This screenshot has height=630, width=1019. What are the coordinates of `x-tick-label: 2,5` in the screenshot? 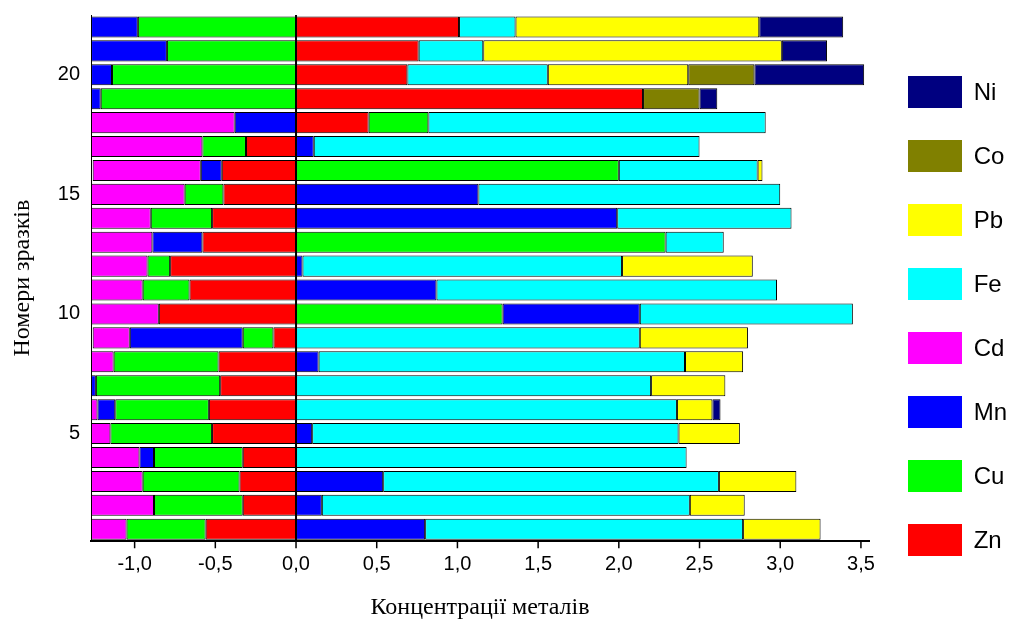 It's located at (699, 562).